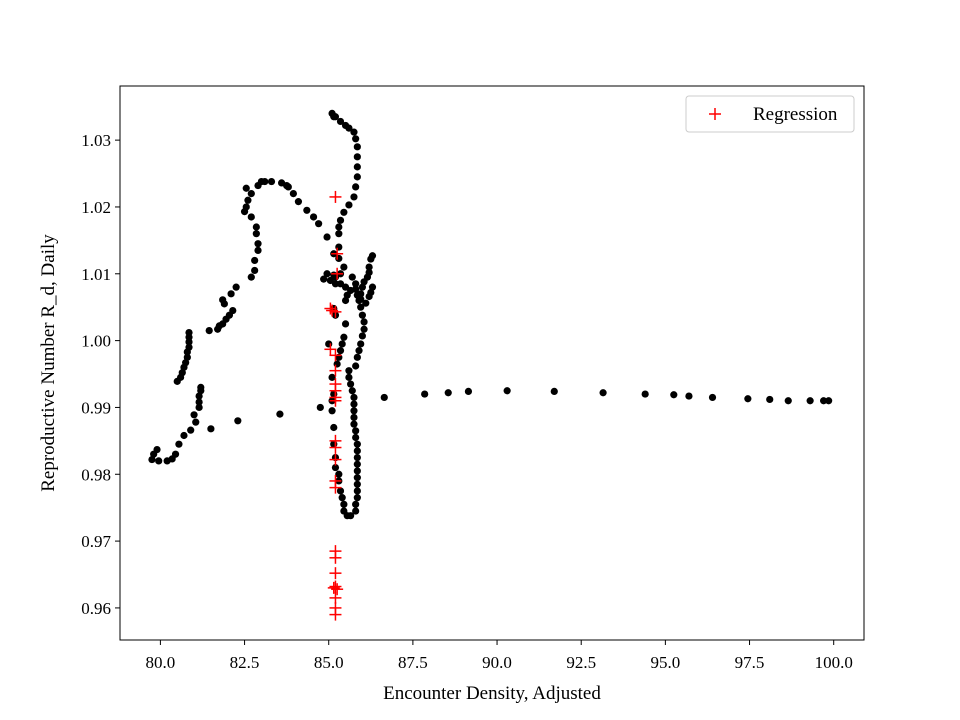 The image size is (960, 720). Describe the element at coordinates (795, 114) in the screenshot. I see `legend-label-regression: Regression` at that location.